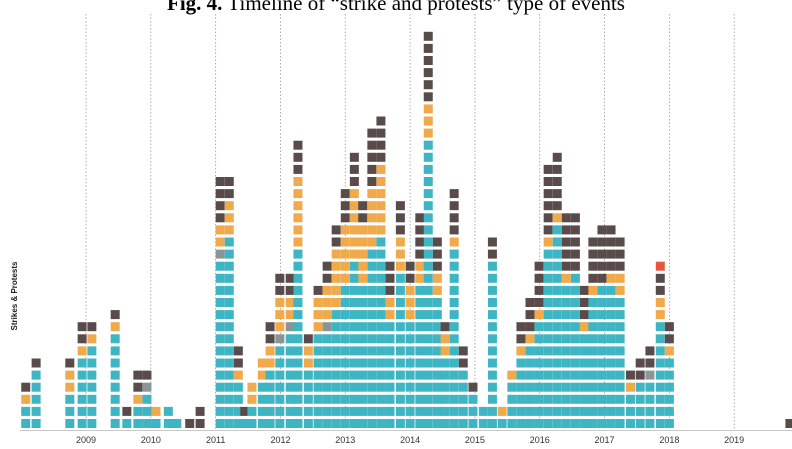 Image resolution: width=792 pixels, height=449 pixels. Describe the element at coordinates (669, 440) in the screenshot. I see `x-tick-label: 2018` at that location.